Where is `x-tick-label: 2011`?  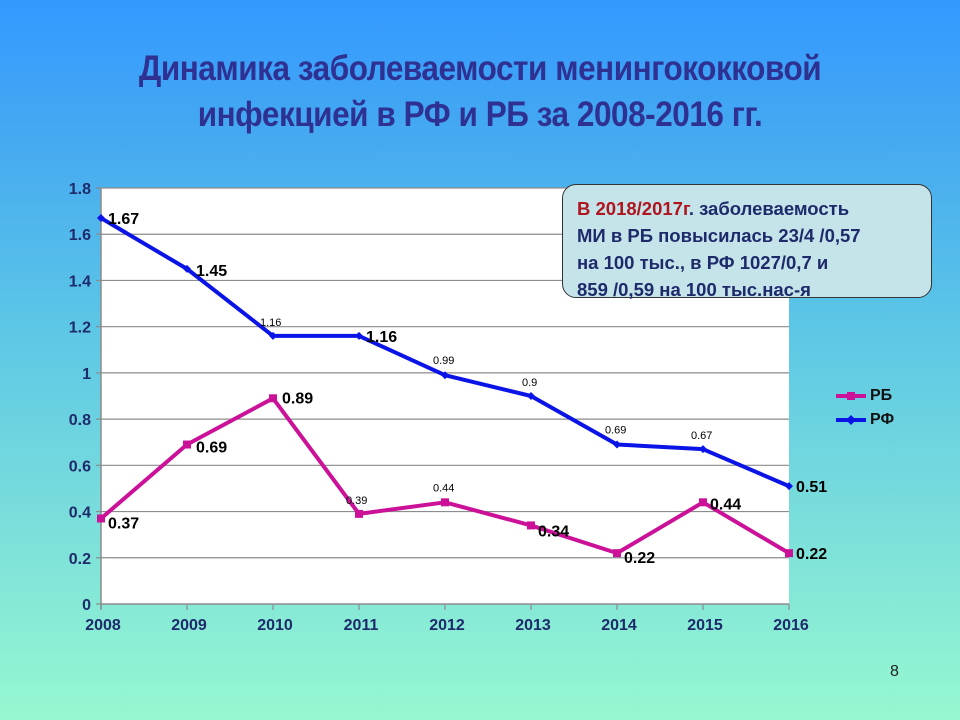 x-tick-label: 2011 is located at coordinates (361, 625).